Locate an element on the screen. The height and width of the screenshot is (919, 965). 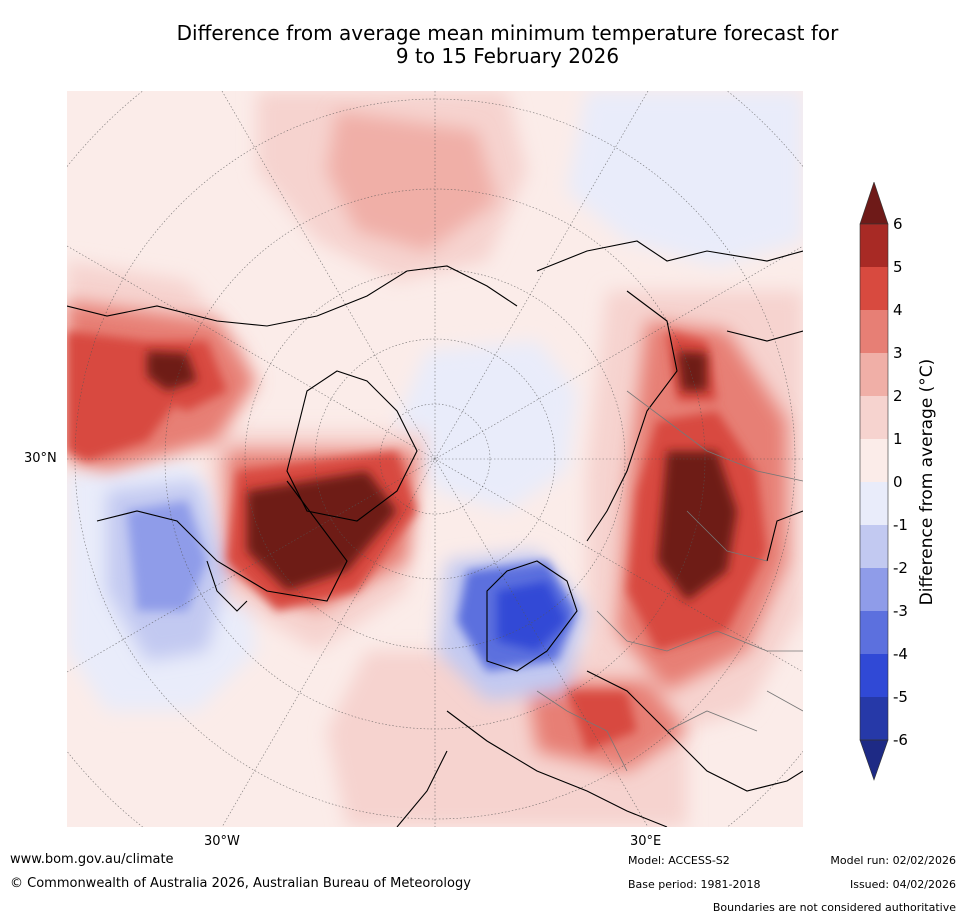
country-borders is located at coordinates (669, 581).